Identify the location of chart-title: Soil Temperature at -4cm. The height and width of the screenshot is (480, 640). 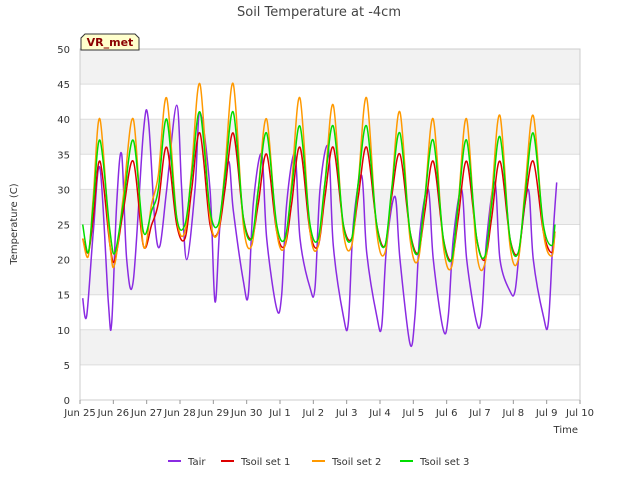
(319, 12).